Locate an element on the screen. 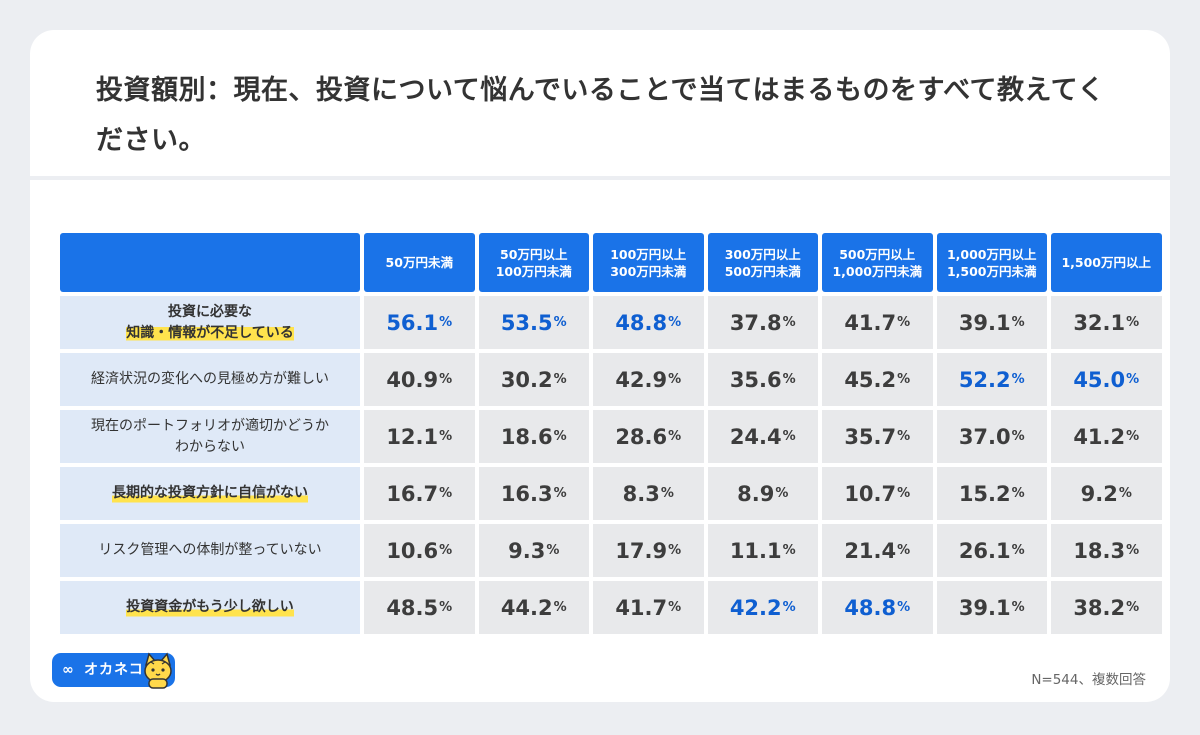 This screenshot has width=1200, height=735. value-number: 15.2 is located at coordinates (984, 493).